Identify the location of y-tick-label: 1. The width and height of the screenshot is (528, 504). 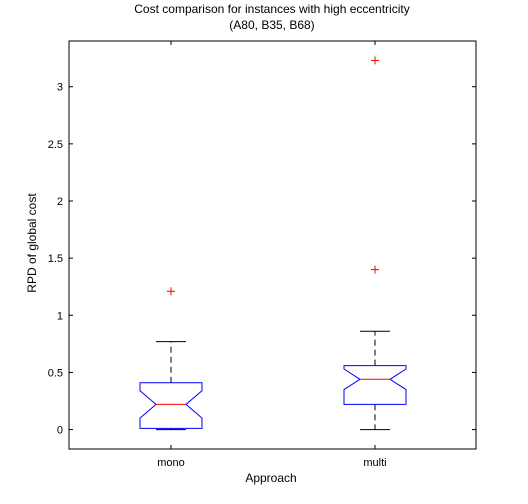
(60, 316).